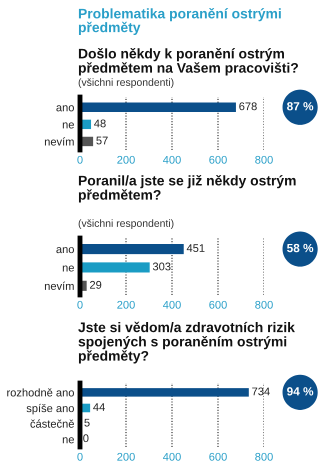  What do you see at coordinates (179, 22) in the screenshot?
I see `text: Problematika poranění ostrými předměty` at bounding box center [179, 22].